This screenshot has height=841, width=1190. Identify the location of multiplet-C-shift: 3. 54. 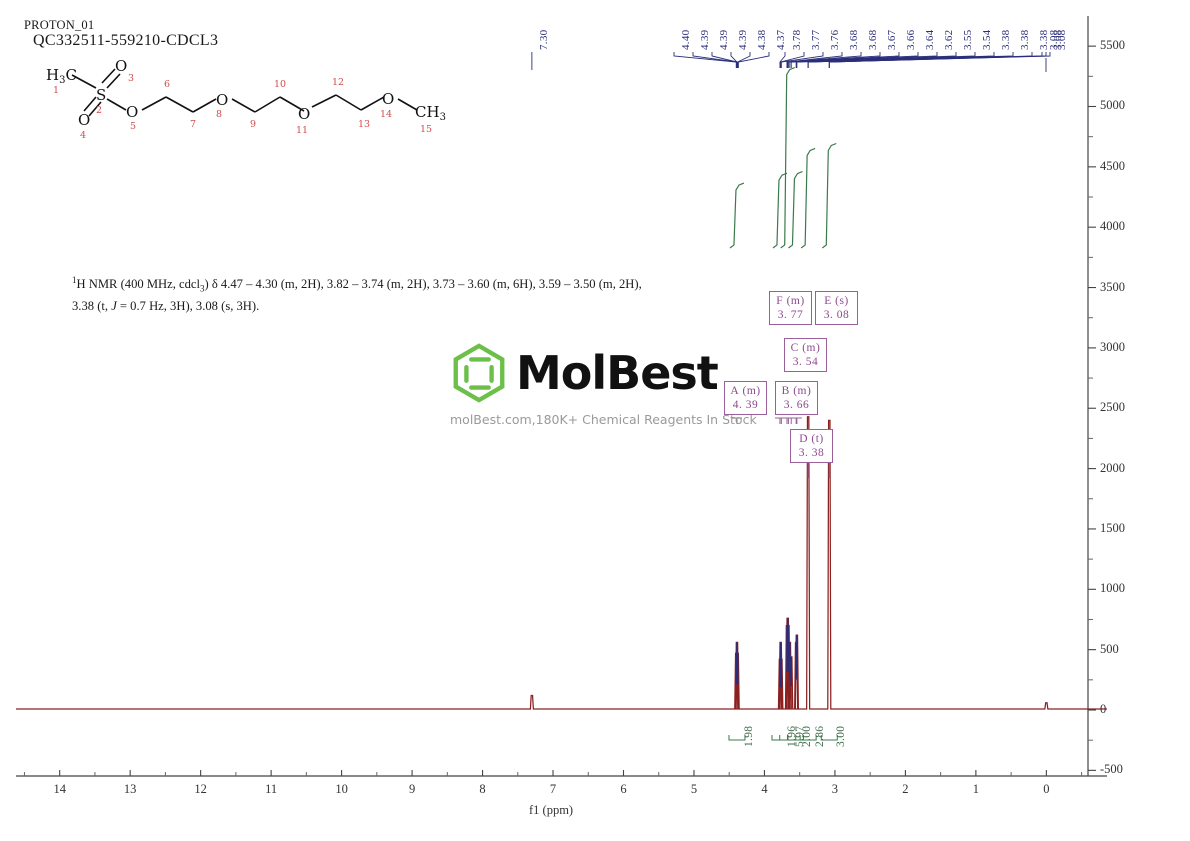
(805, 362).